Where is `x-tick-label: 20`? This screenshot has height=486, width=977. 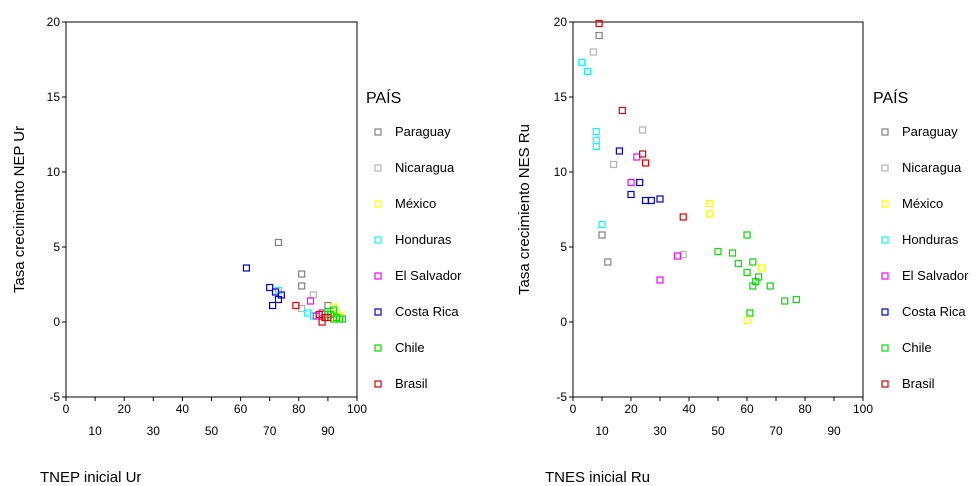 x-tick-label: 20 is located at coordinates (125, 409).